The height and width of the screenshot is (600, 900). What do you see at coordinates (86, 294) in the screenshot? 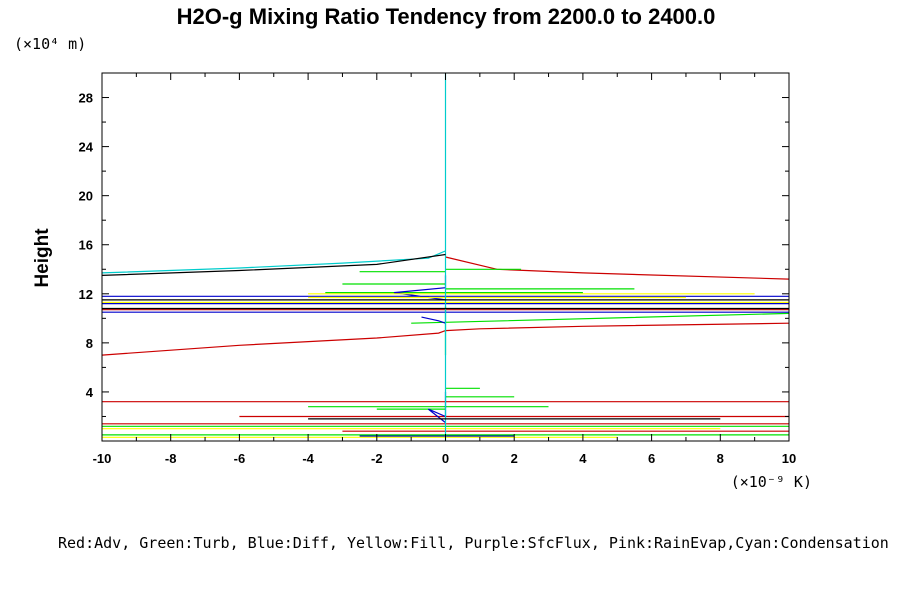
I see `y-tick-label: 12` at bounding box center [86, 294].